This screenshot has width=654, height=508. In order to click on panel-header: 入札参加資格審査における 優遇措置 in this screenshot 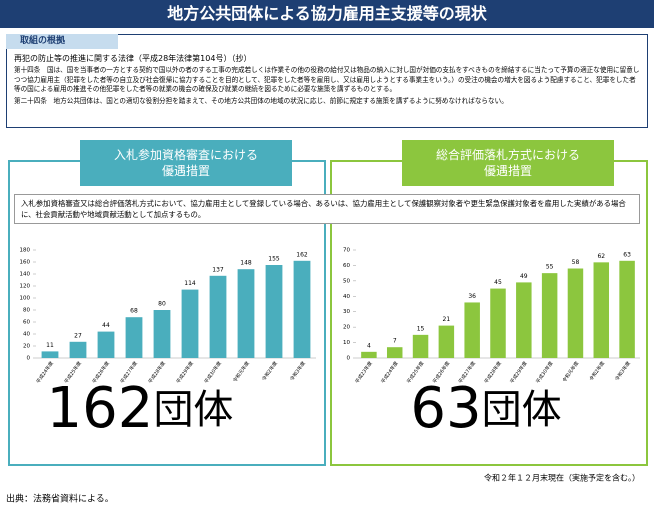, I will do `click(186, 163)`.